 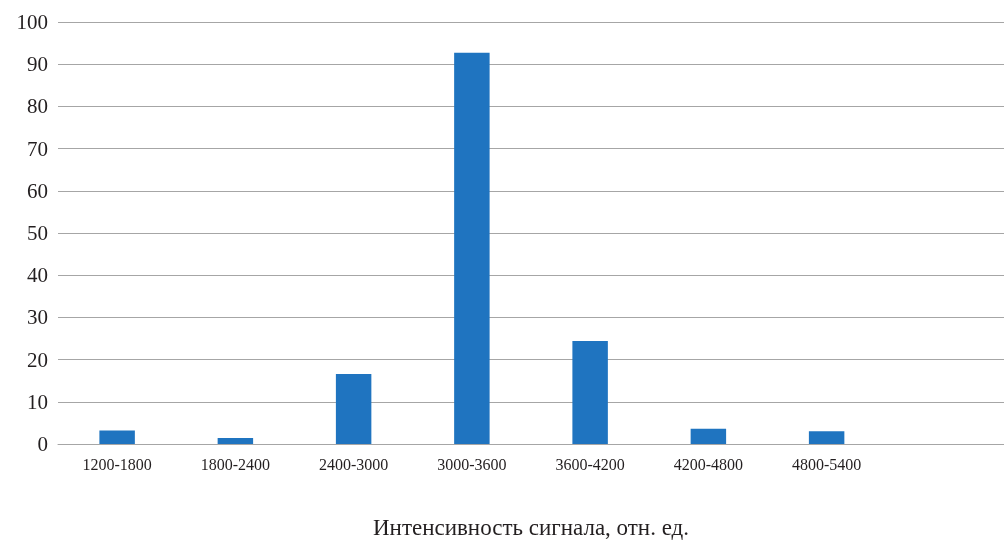 I want to click on x-tick-label: 3000-3600, so click(x=472, y=464).